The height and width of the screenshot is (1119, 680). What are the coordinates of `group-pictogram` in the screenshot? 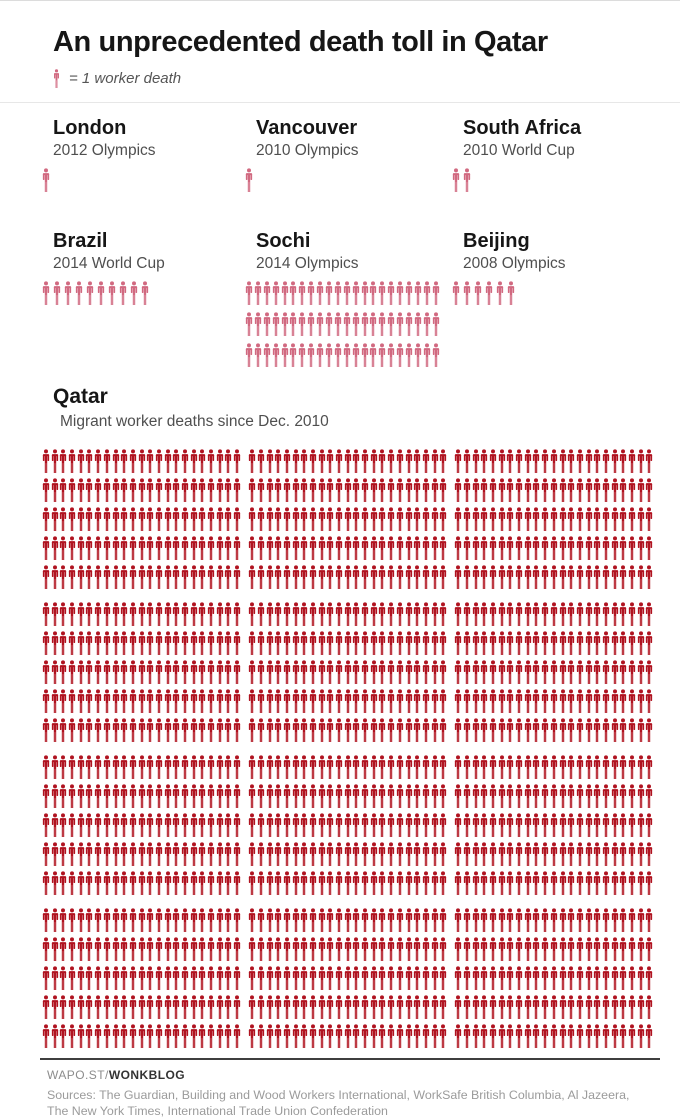 It's located at (552, 180).